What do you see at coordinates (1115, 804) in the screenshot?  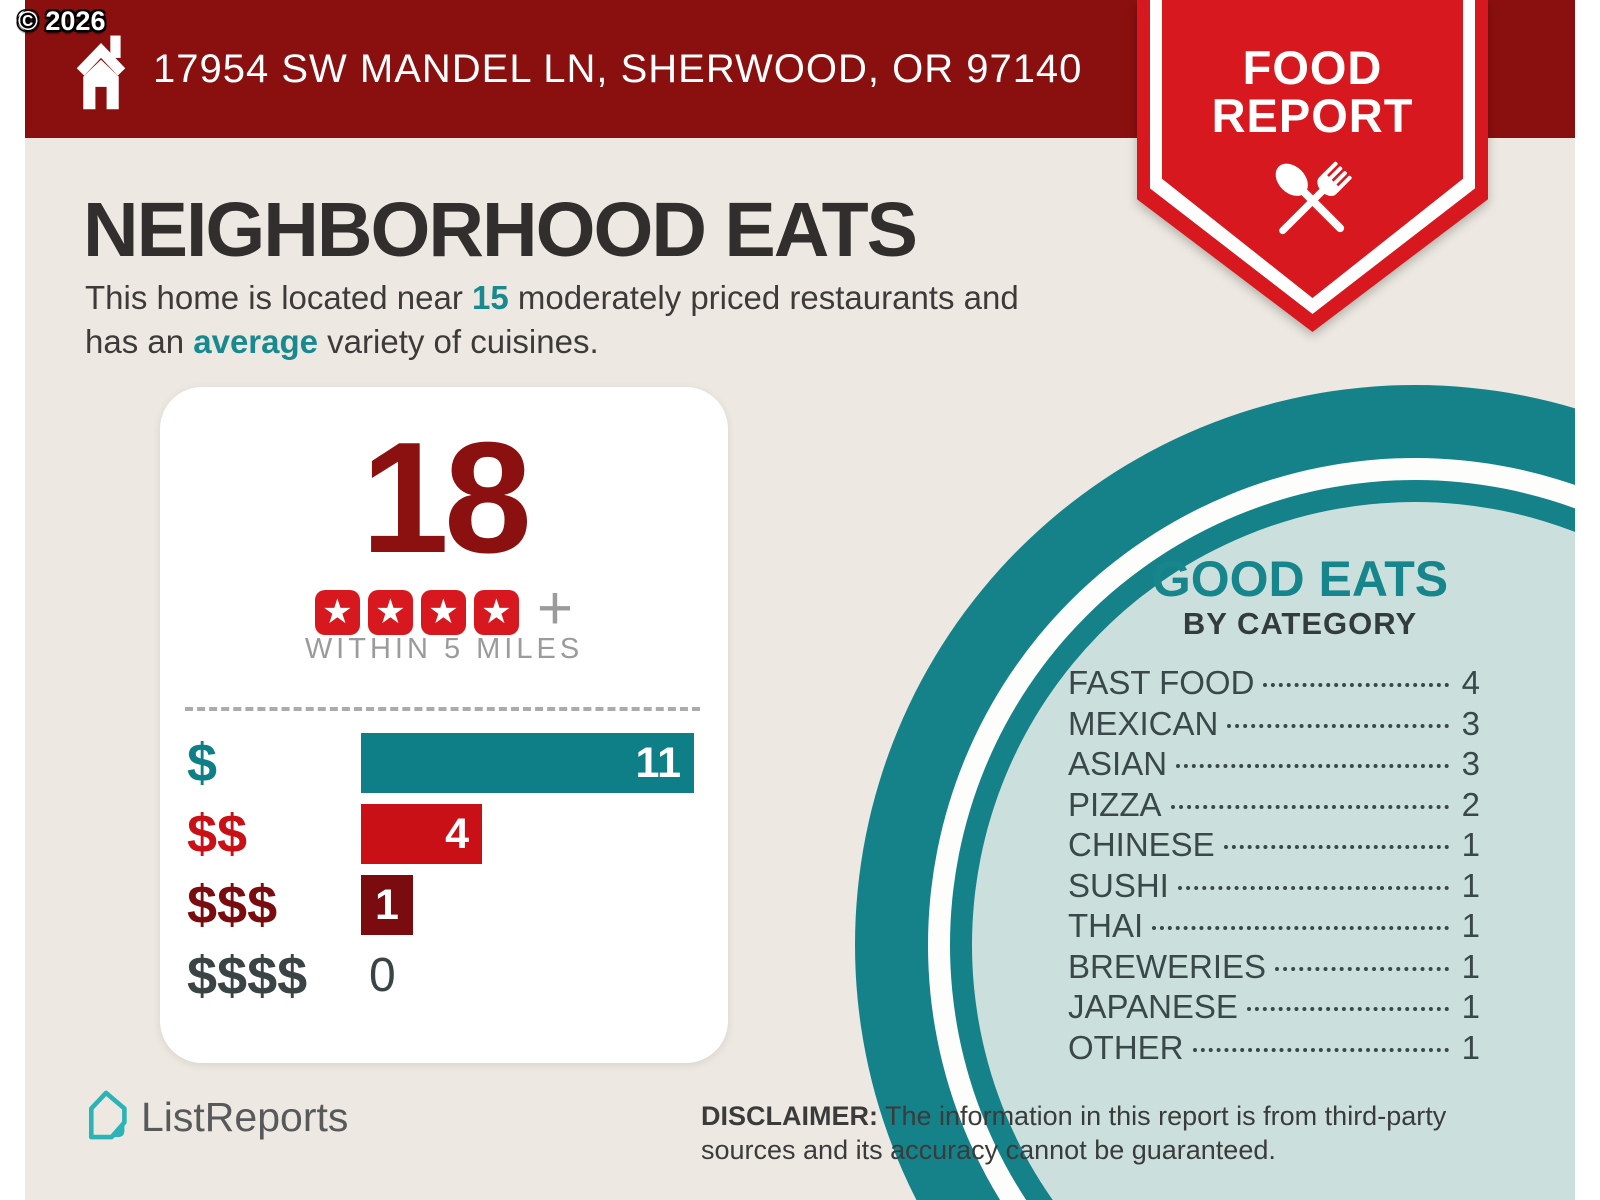 I see `category-label: PIZZA` at bounding box center [1115, 804].